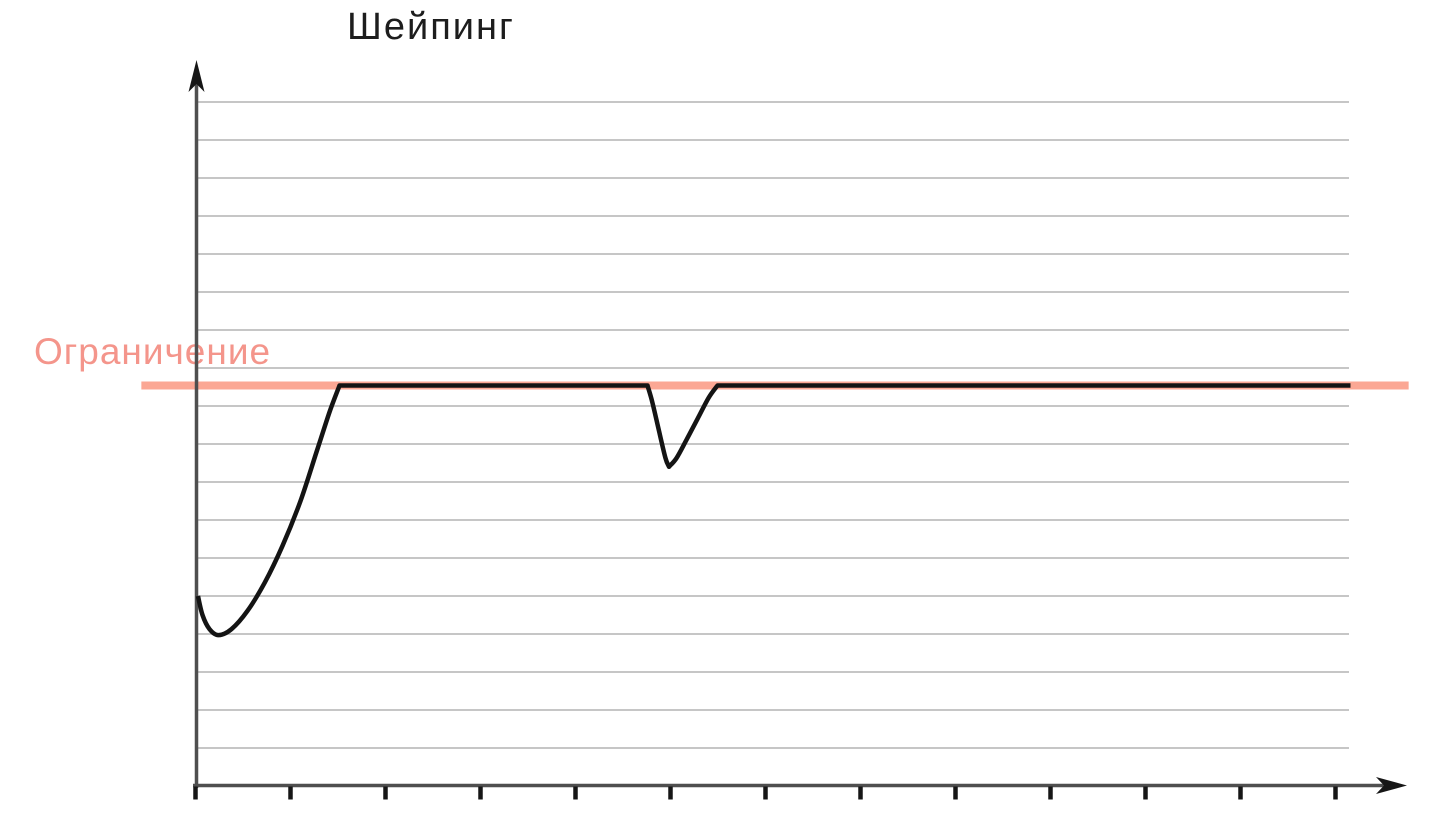 Image resolution: width=1440 pixels, height=830 pixels. Describe the element at coordinates (196, 76) in the screenshot. I see `y-axis-arrow-icon` at that location.